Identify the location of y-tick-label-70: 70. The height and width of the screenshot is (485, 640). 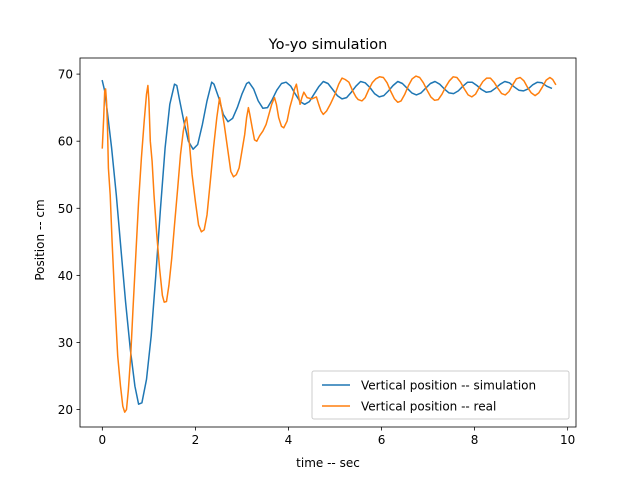
(65, 75).